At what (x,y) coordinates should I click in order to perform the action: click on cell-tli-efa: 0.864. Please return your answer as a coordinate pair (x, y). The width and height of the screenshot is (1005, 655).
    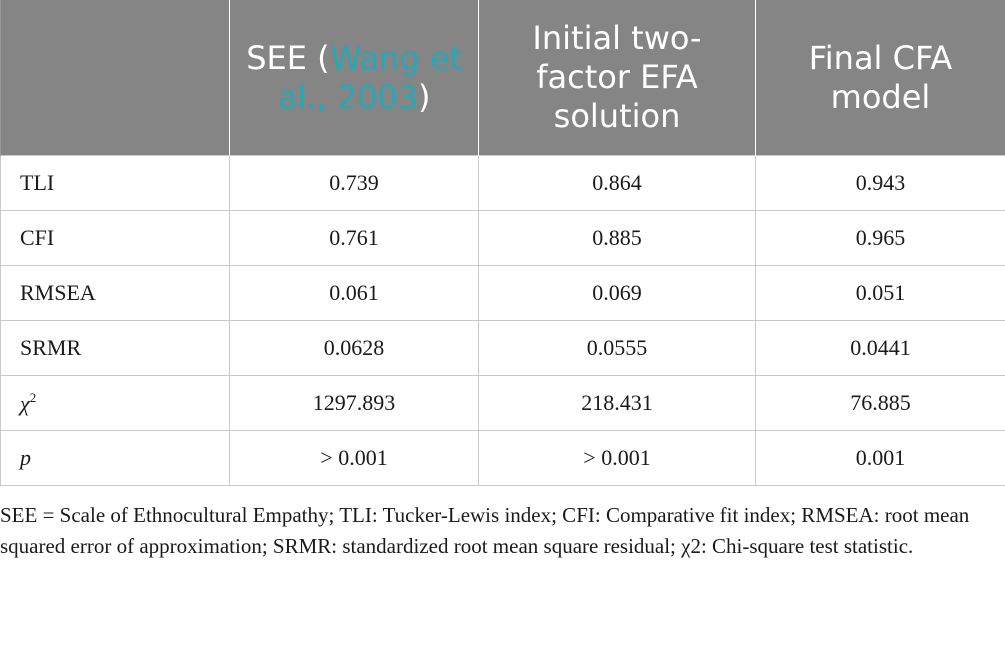
    Looking at the image, I should click on (617, 183).